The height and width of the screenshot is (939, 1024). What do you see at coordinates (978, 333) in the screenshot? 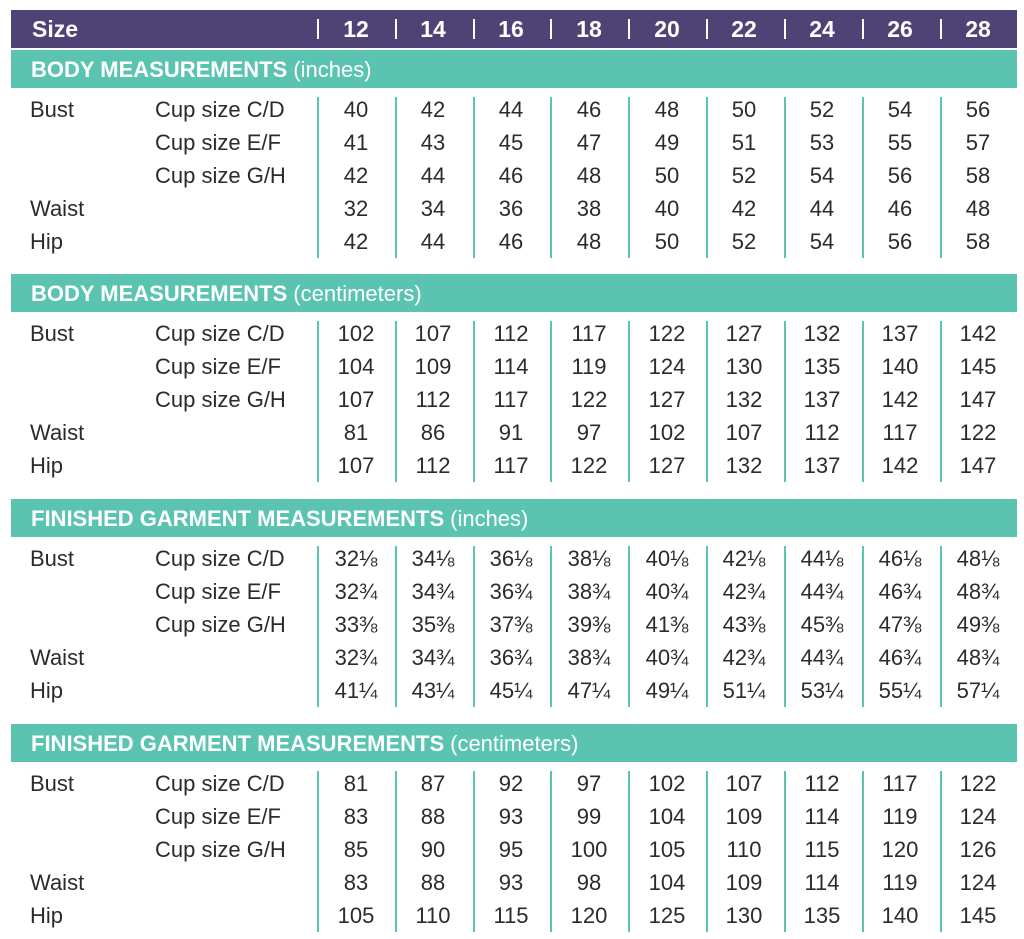
I see `measurement-cell: 142` at bounding box center [978, 333].